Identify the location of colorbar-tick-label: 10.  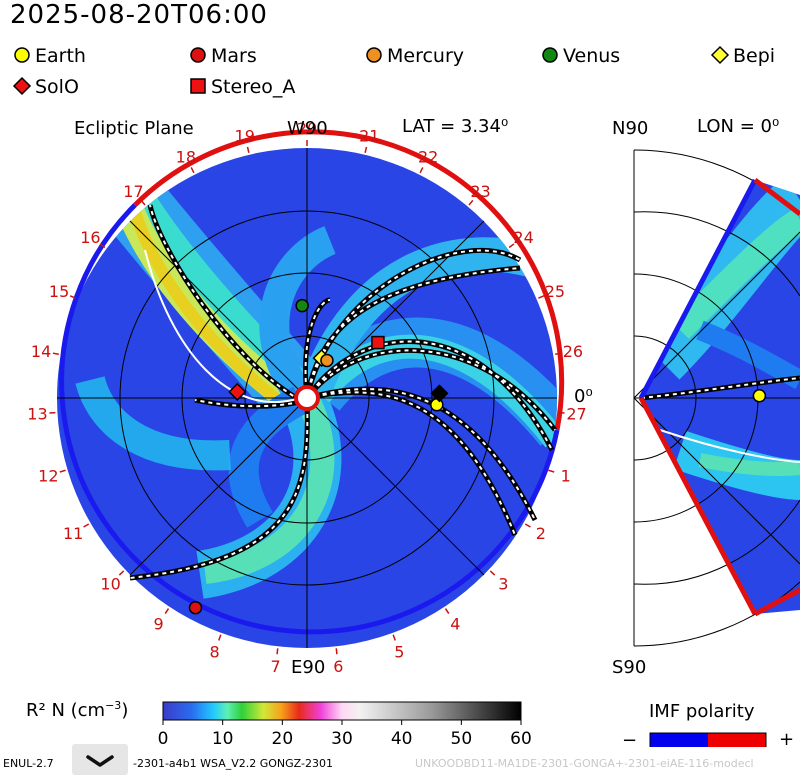
(223, 739).